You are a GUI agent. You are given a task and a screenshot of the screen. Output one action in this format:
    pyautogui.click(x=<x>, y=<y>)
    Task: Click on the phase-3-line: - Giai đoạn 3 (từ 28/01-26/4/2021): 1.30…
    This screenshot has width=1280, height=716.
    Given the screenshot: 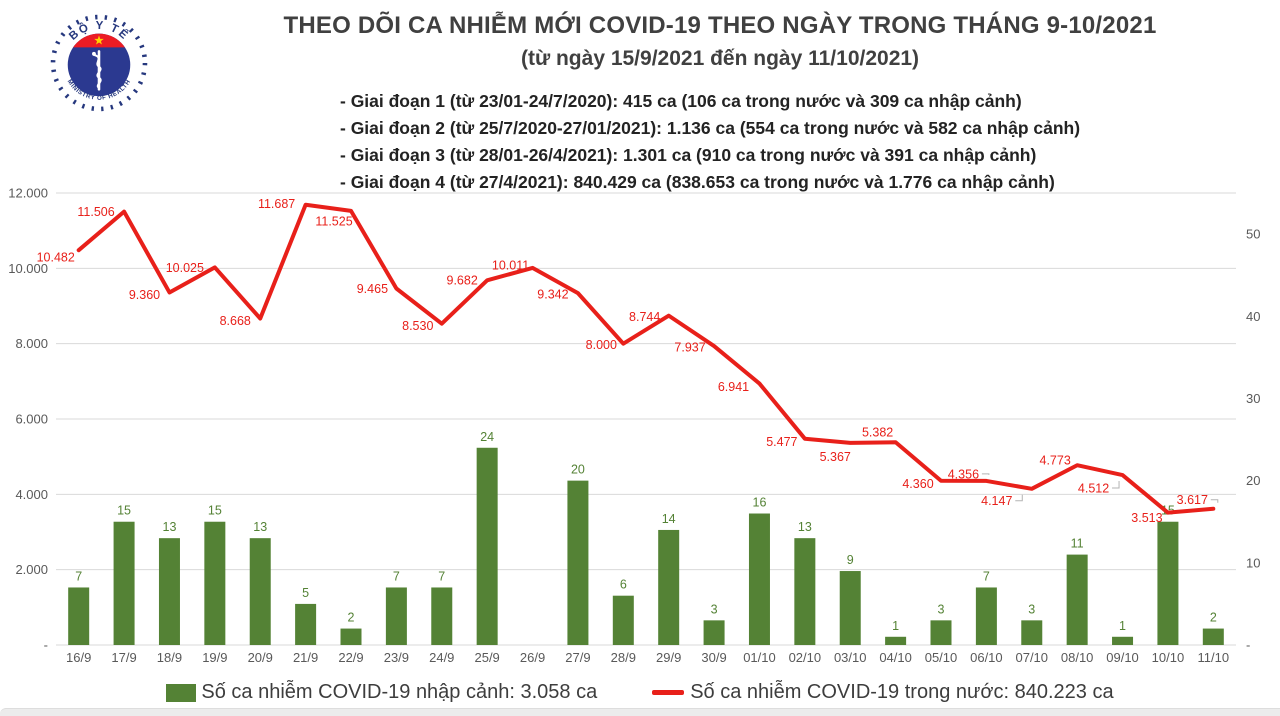 What is the action you would take?
    pyautogui.click(x=688, y=155)
    